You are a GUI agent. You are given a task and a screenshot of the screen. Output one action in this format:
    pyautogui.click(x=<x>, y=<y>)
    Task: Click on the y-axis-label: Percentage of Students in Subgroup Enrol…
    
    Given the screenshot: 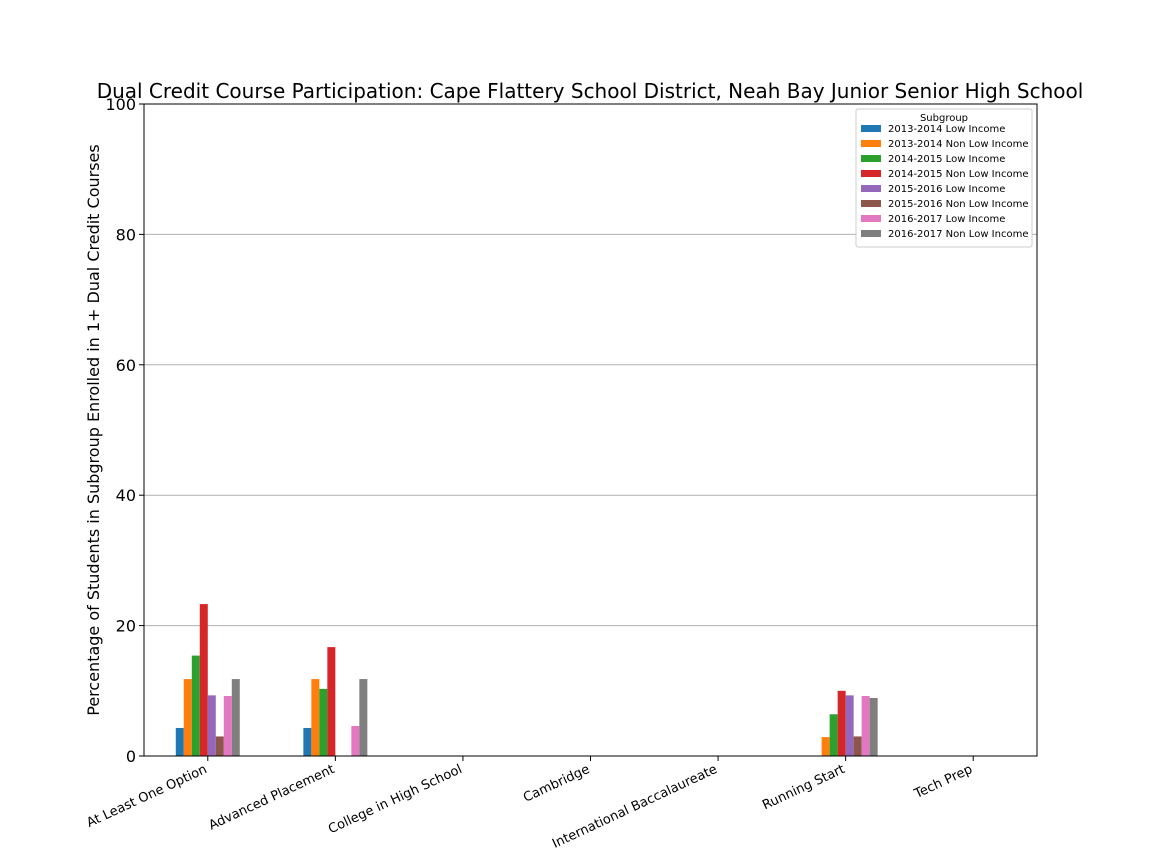 What is the action you would take?
    pyautogui.click(x=93, y=429)
    